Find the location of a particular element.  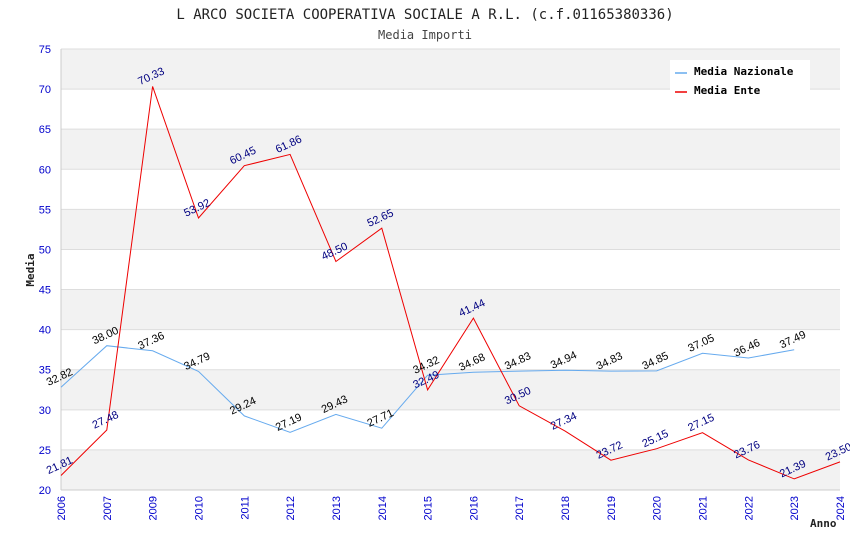

y-tick-label: 60 is located at coordinates (45, 170).